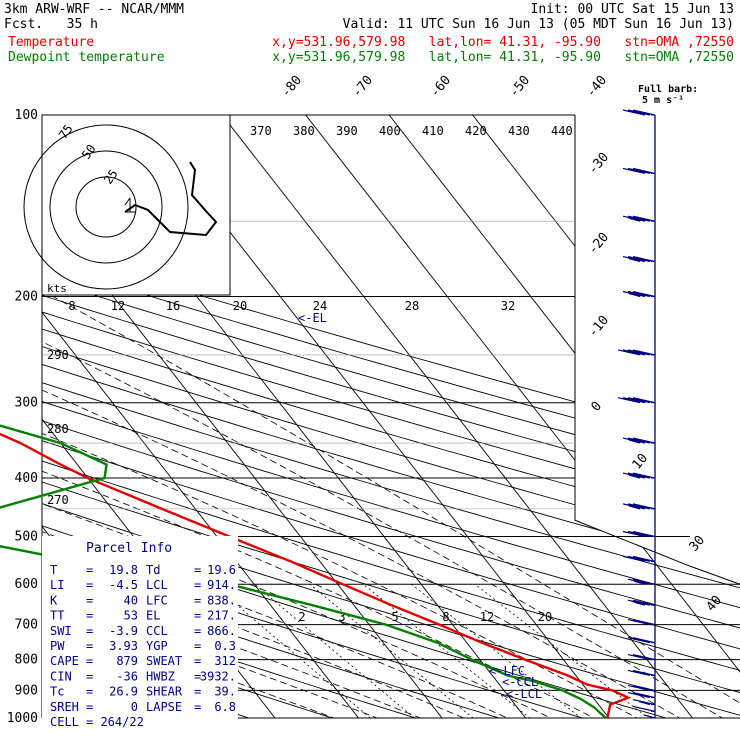  Describe the element at coordinates (22, 718) in the screenshot. I see `pressure-tick-label: 1000` at that location.